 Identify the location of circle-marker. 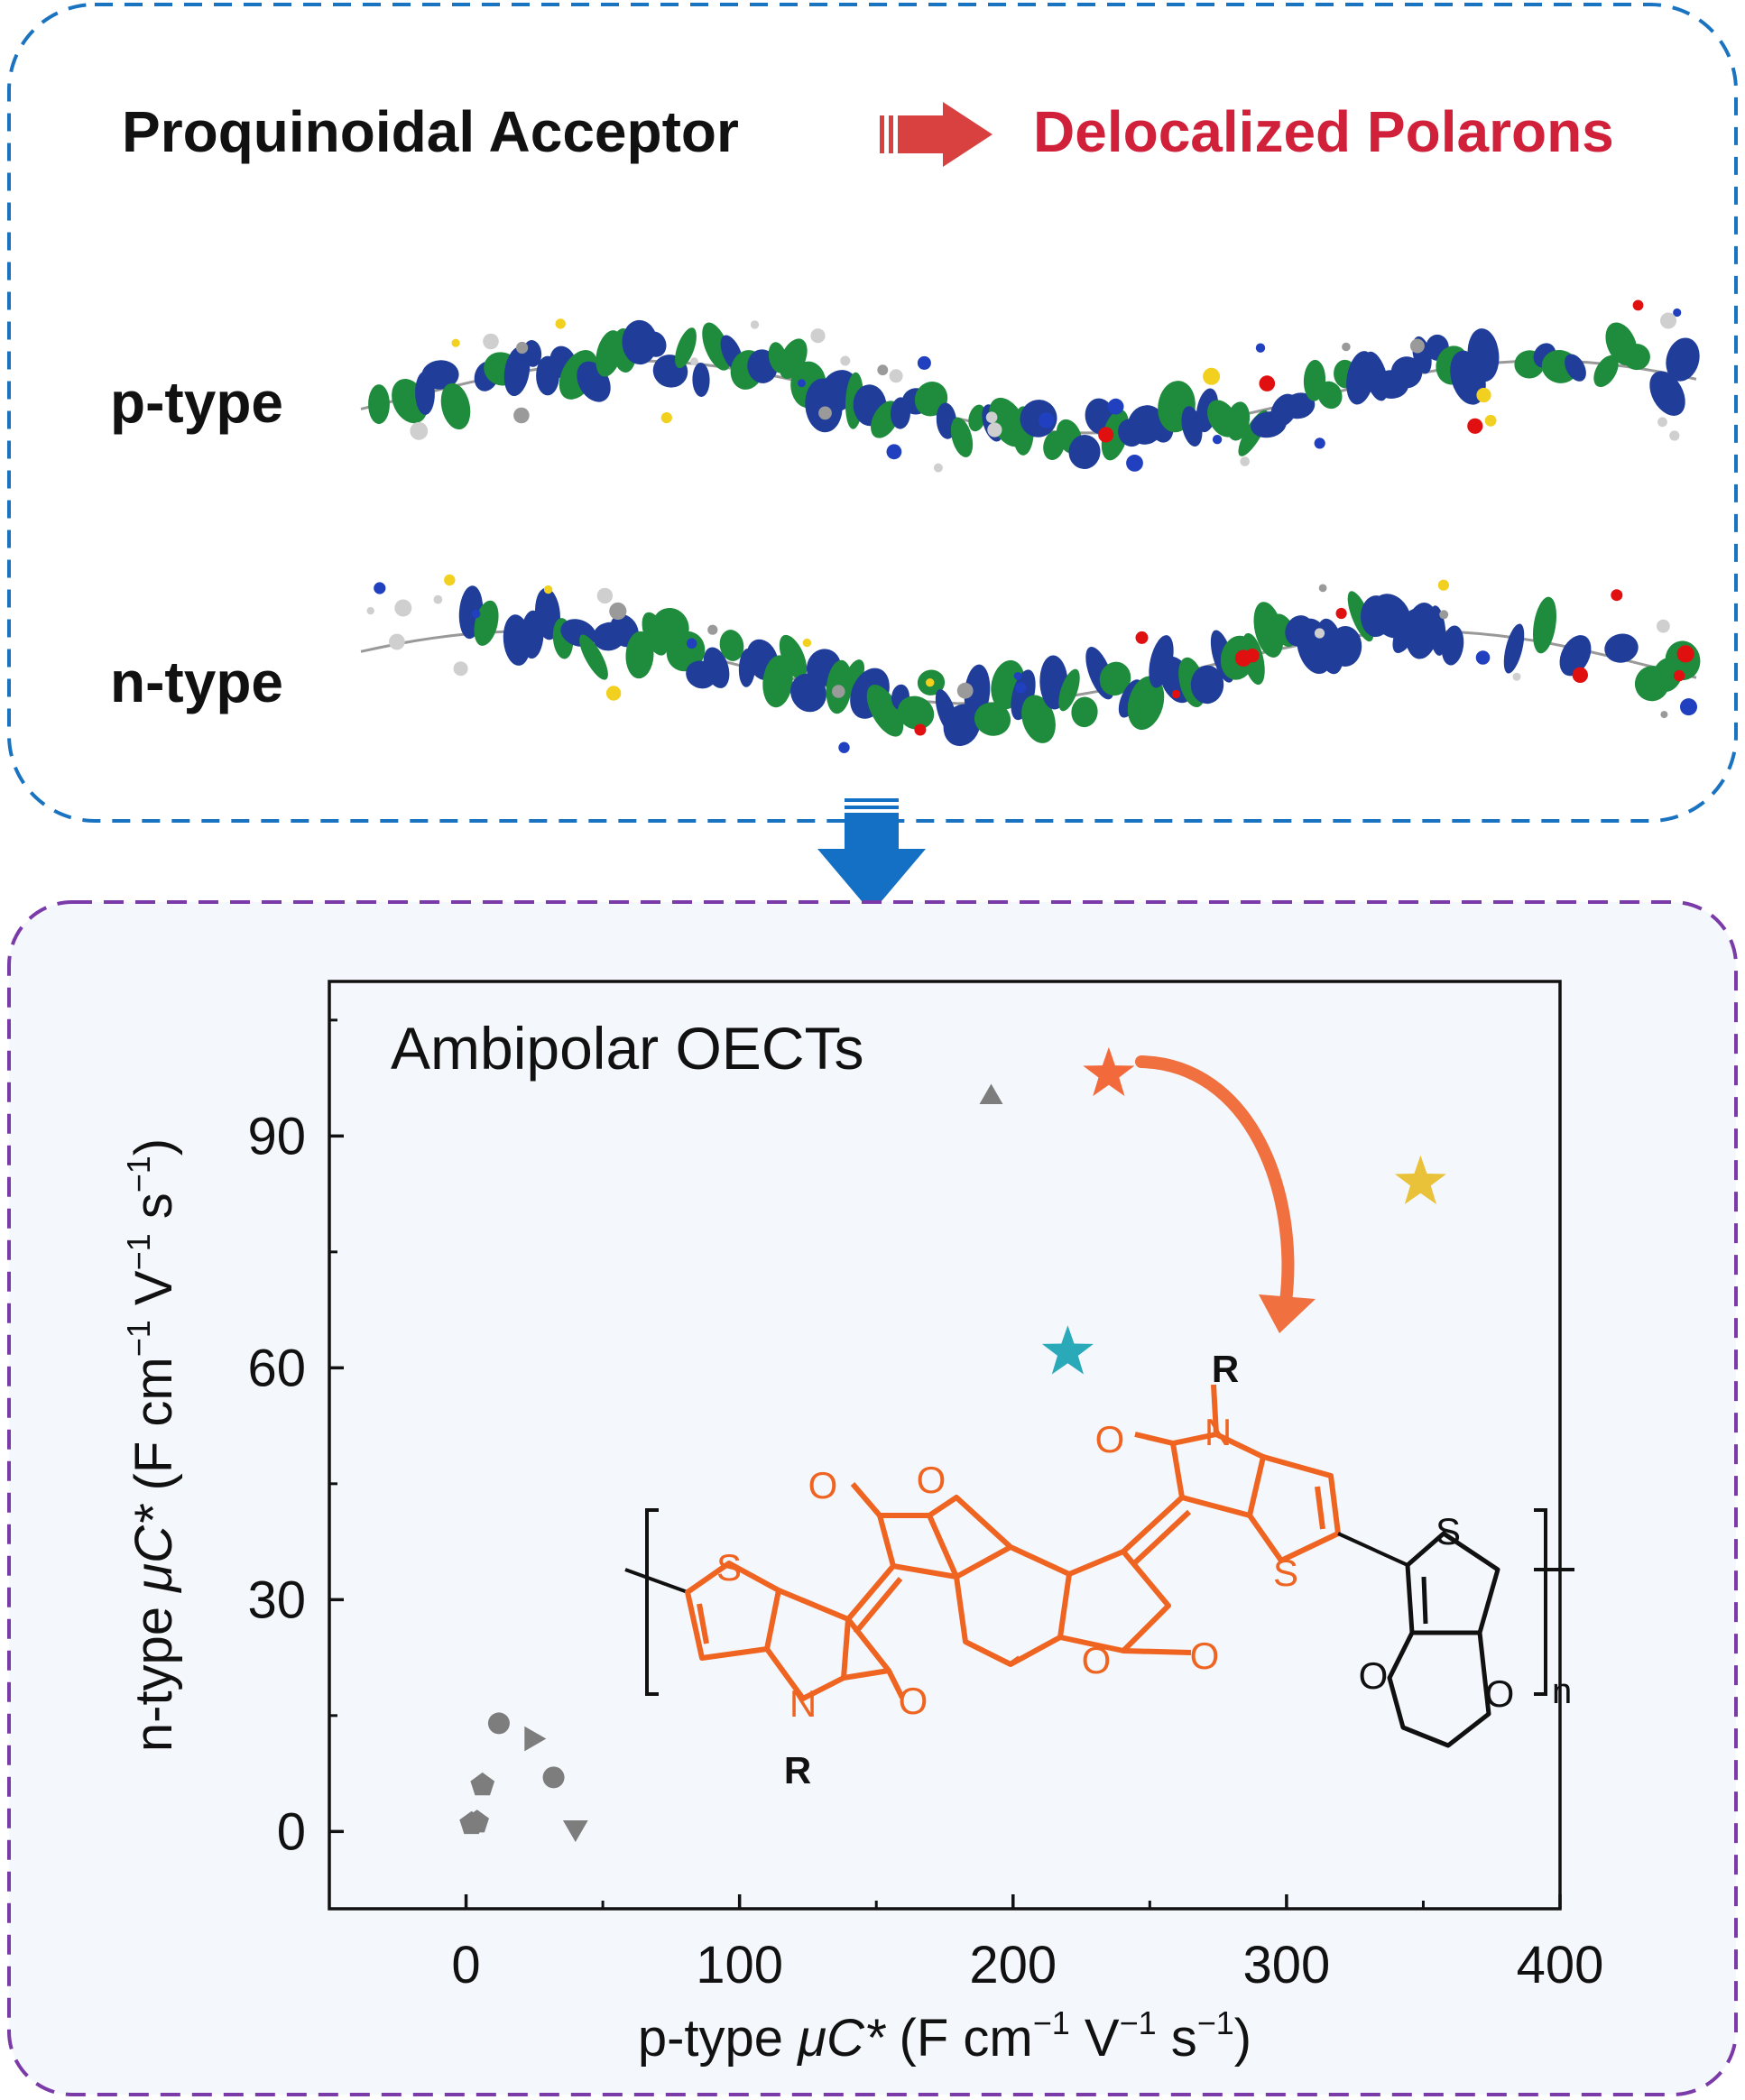
(498, 1723).